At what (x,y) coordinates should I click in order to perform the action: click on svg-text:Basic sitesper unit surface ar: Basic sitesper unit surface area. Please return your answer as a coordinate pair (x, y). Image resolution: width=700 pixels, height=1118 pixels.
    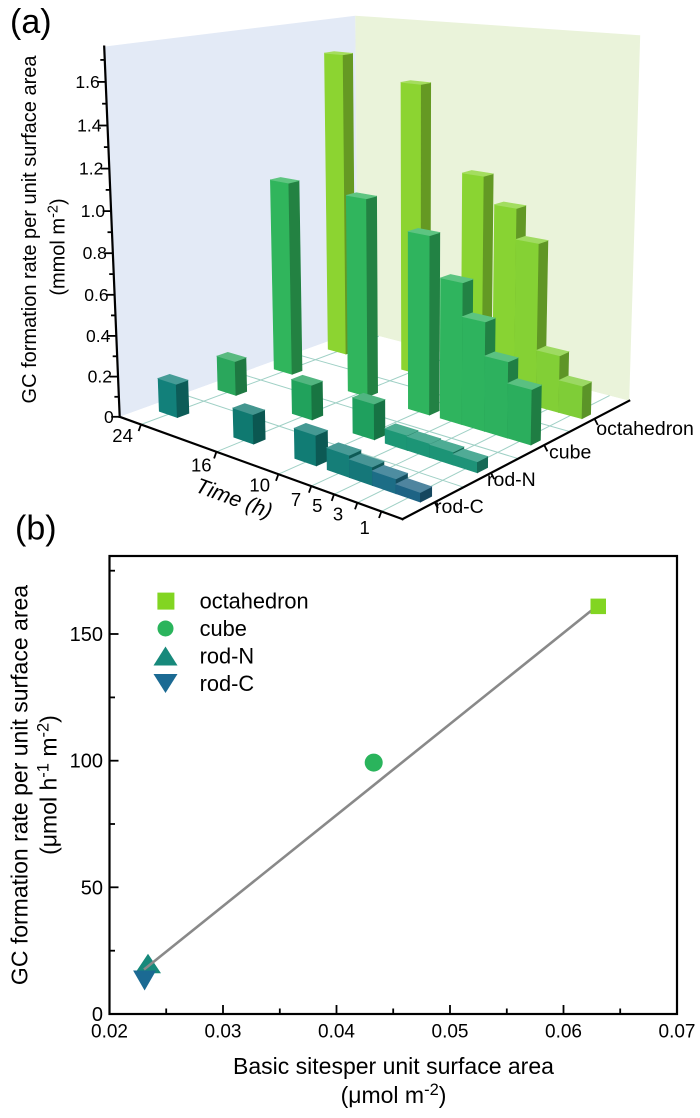
    Looking at the image, I should click on (393, 1066).